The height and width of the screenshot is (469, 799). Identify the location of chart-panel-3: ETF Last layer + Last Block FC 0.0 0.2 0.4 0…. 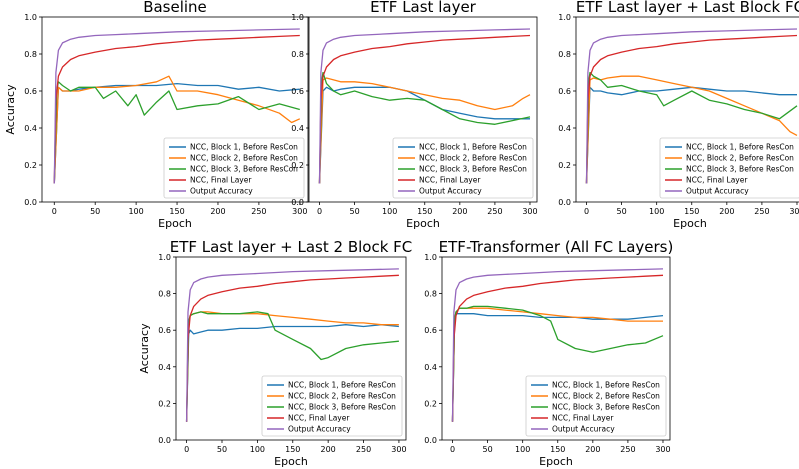
(678, 115).